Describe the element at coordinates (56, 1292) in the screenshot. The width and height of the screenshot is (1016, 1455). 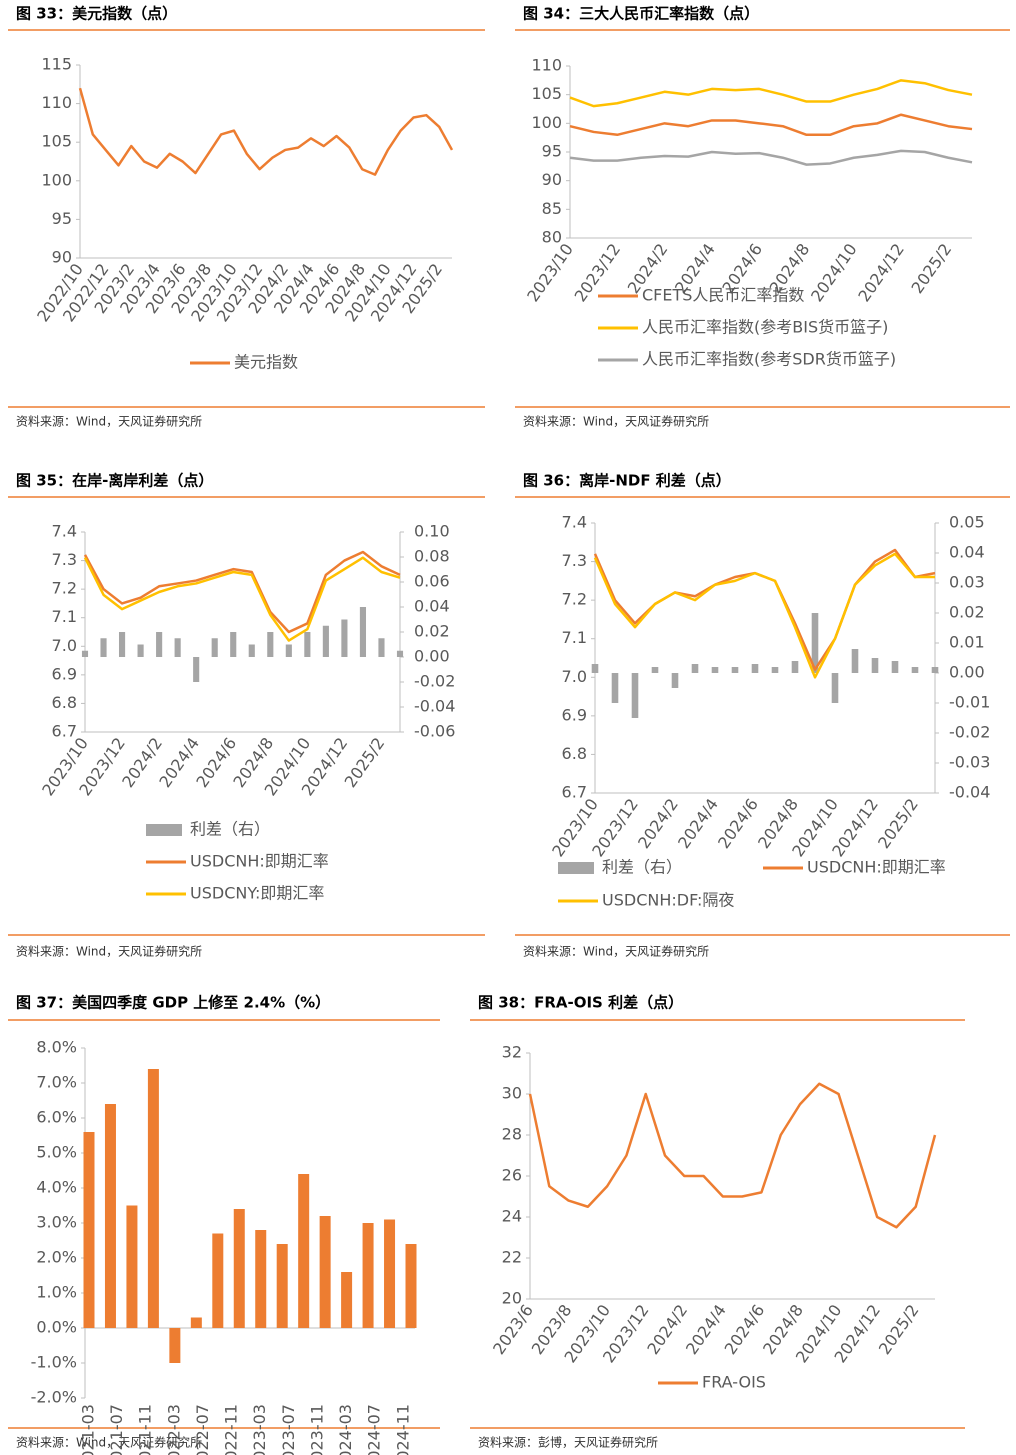
I see `y-tick-label: 1.0%` at that location.